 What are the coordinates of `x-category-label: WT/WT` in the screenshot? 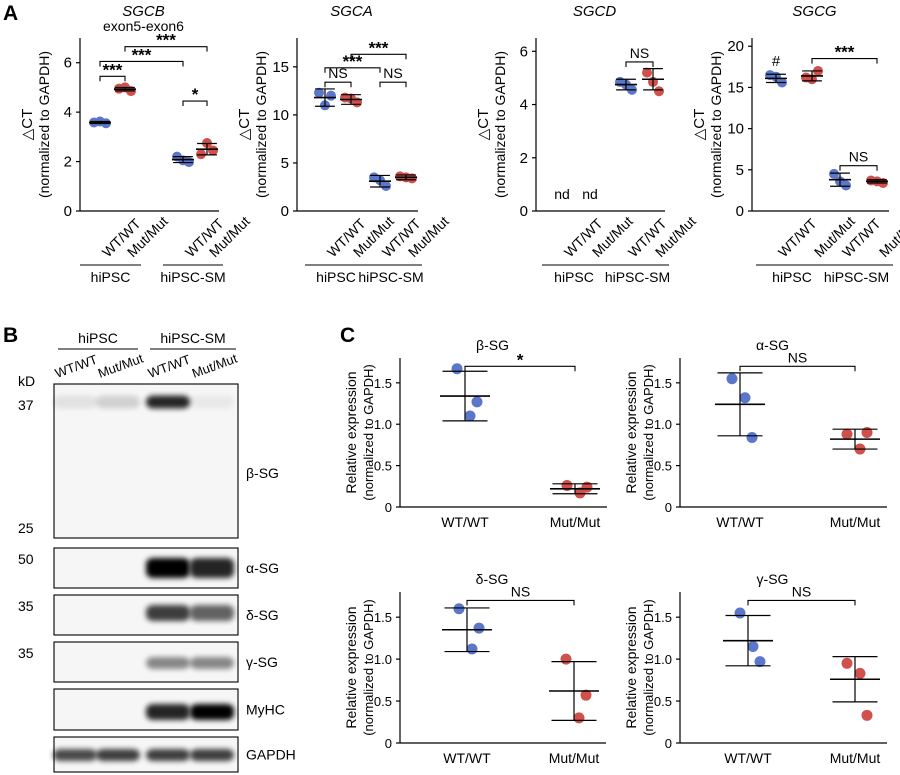 It's located at (748, 758).